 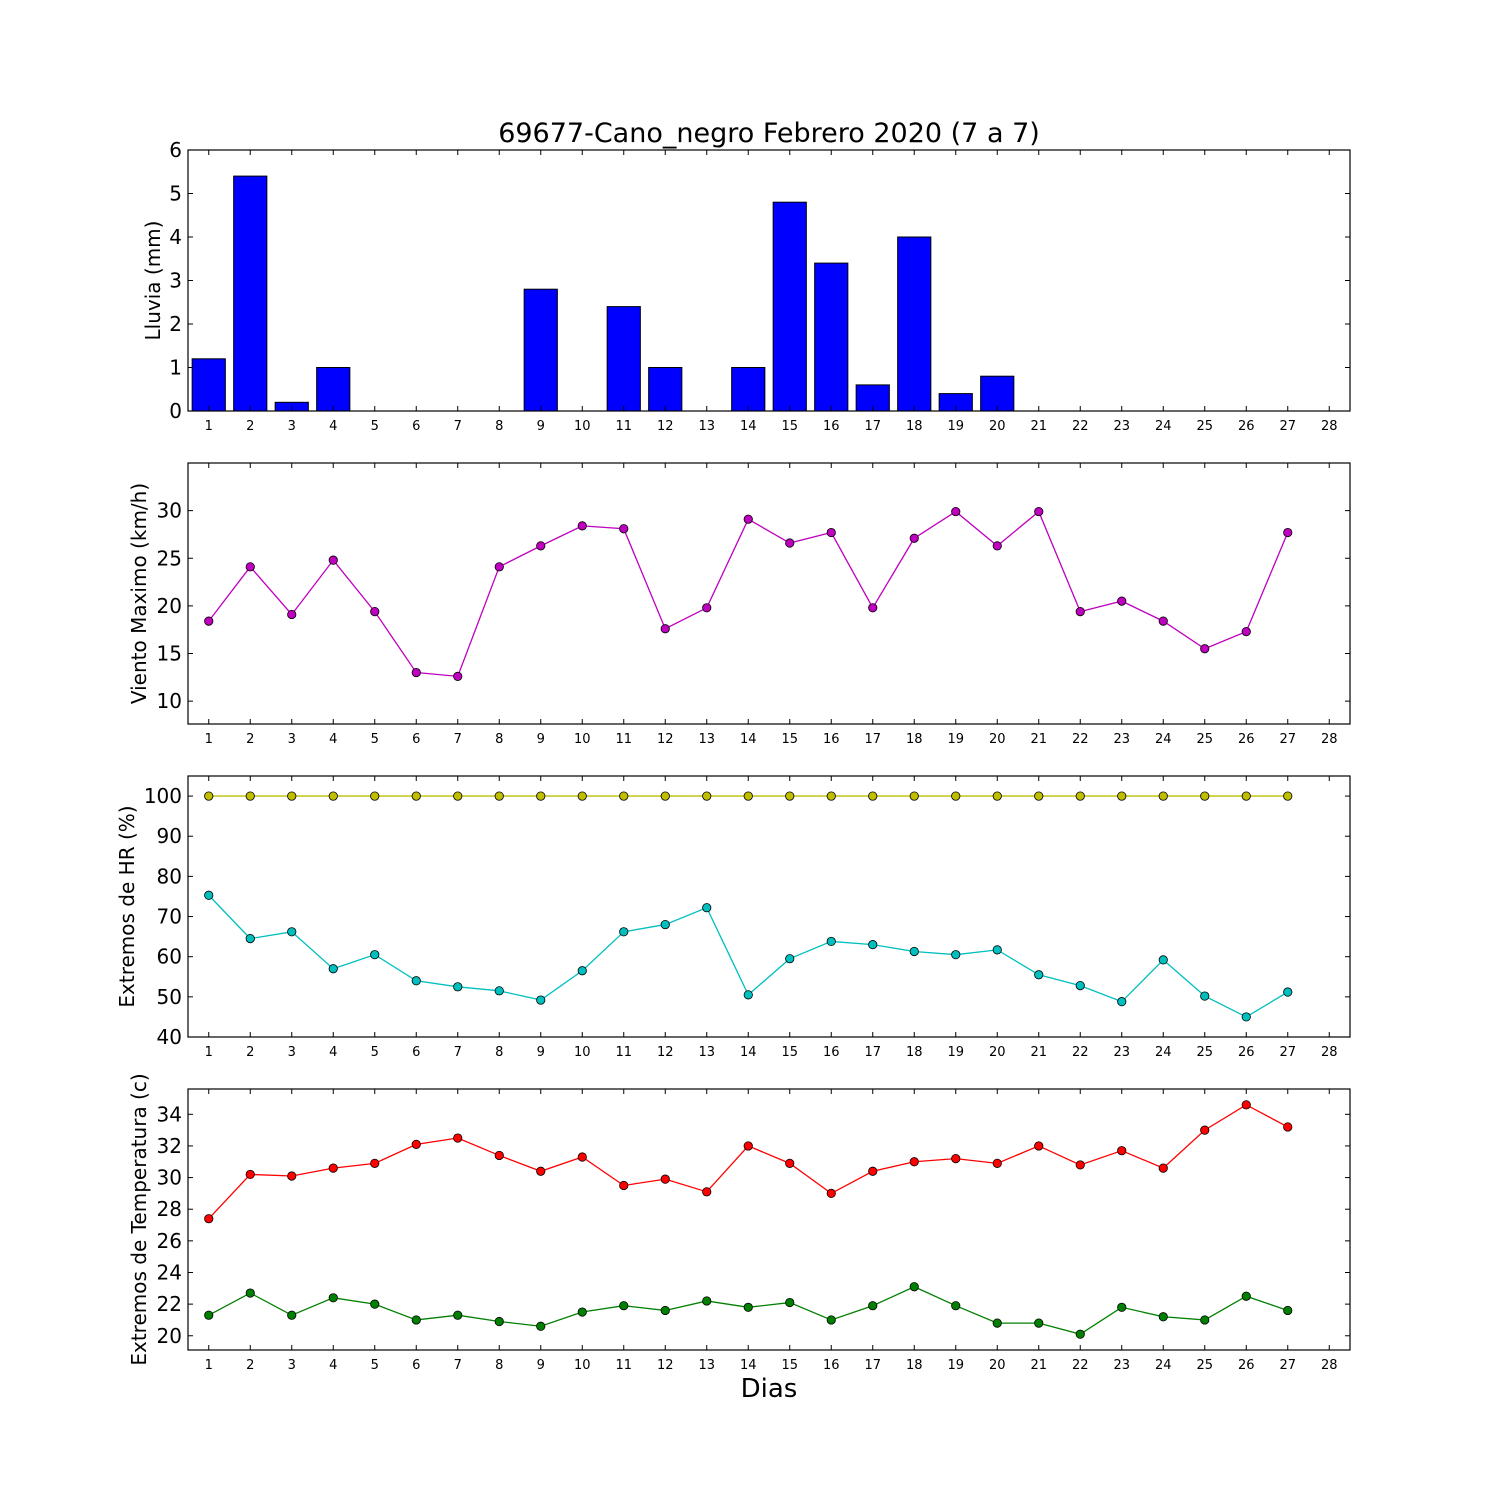 What do you see at coordinates (292, 1052) in the screenshot?
I see `x-tick-label: 3` at bounding box center [292, 1052].